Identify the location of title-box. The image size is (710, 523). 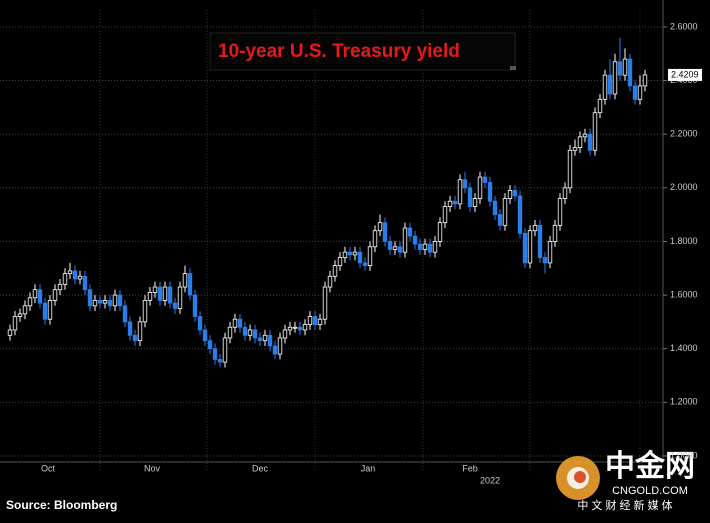
(362, 51).